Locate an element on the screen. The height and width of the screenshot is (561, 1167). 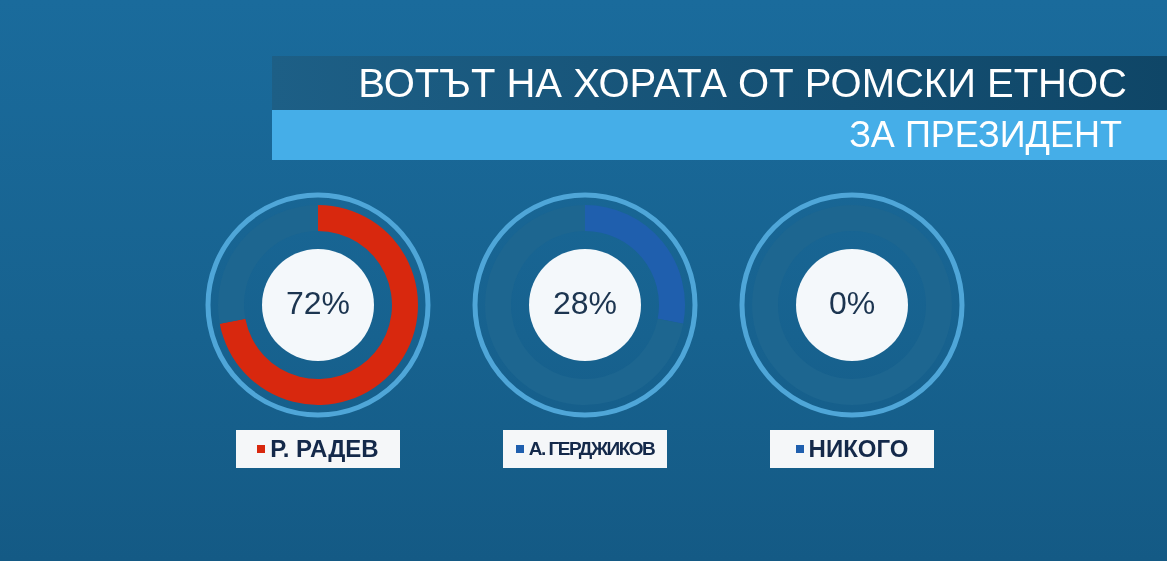
legend-label: НИКОГО is located at coordinates (858, 449).